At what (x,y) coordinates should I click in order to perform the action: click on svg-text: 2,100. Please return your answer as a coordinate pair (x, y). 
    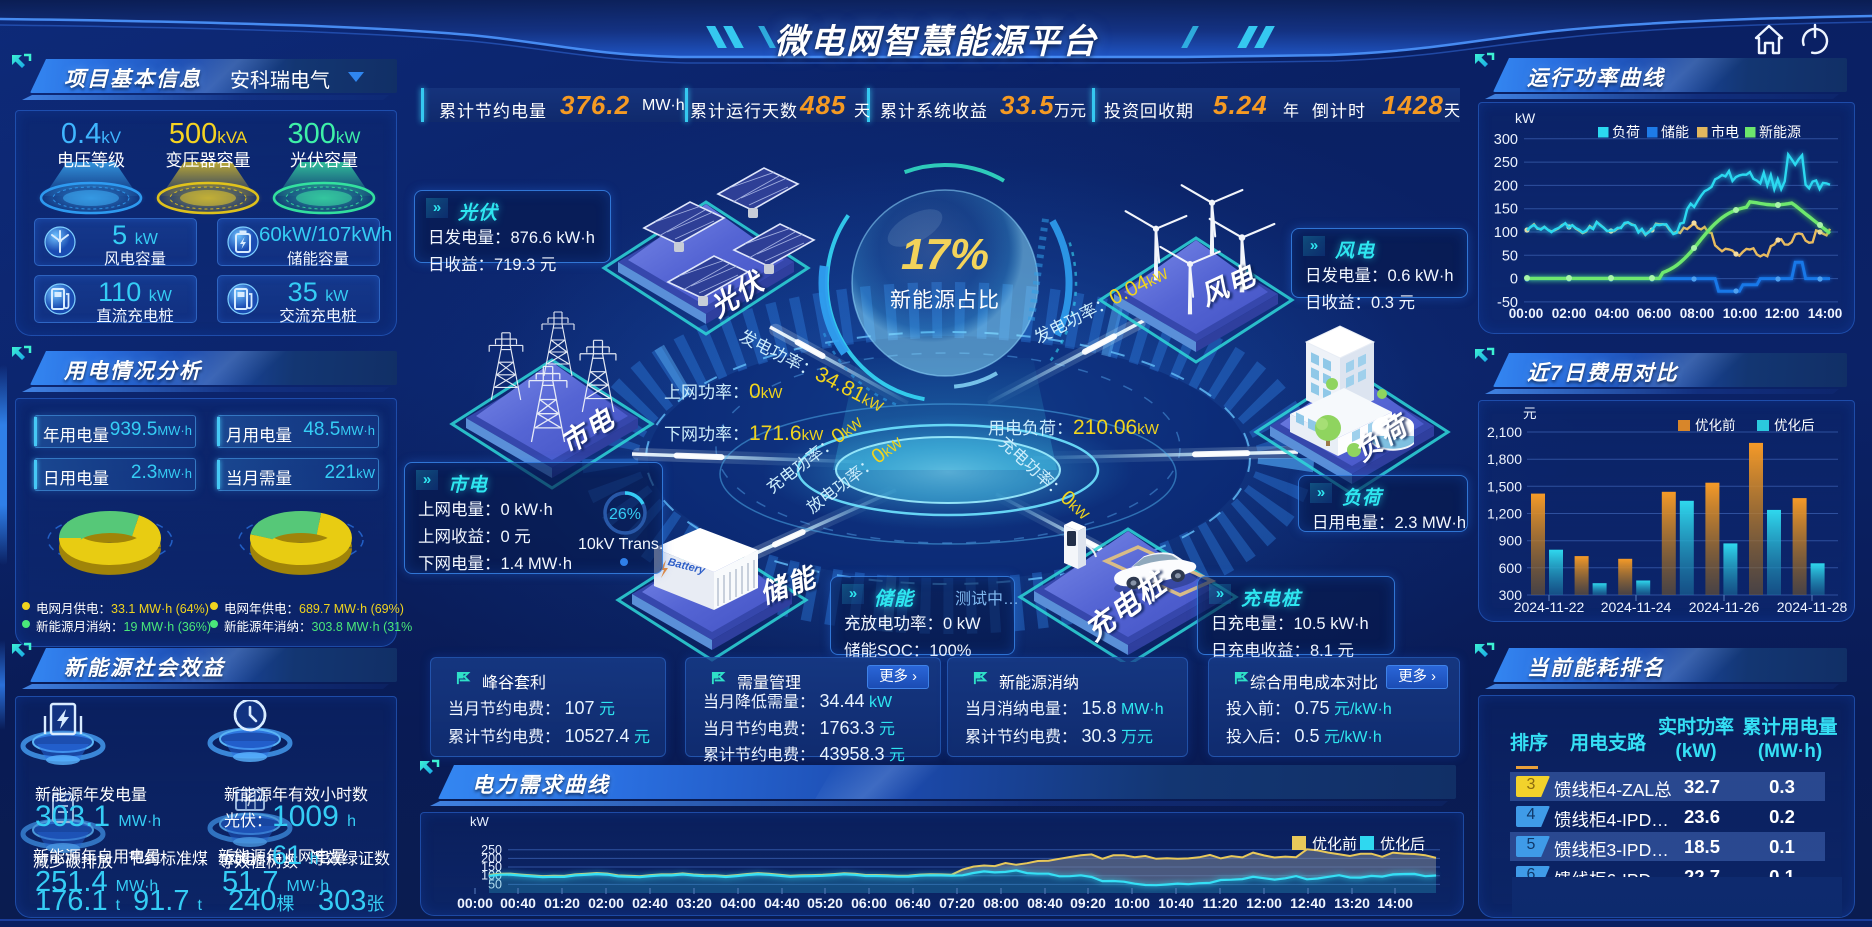
    Looking at the image, I should click on (1504, 432).